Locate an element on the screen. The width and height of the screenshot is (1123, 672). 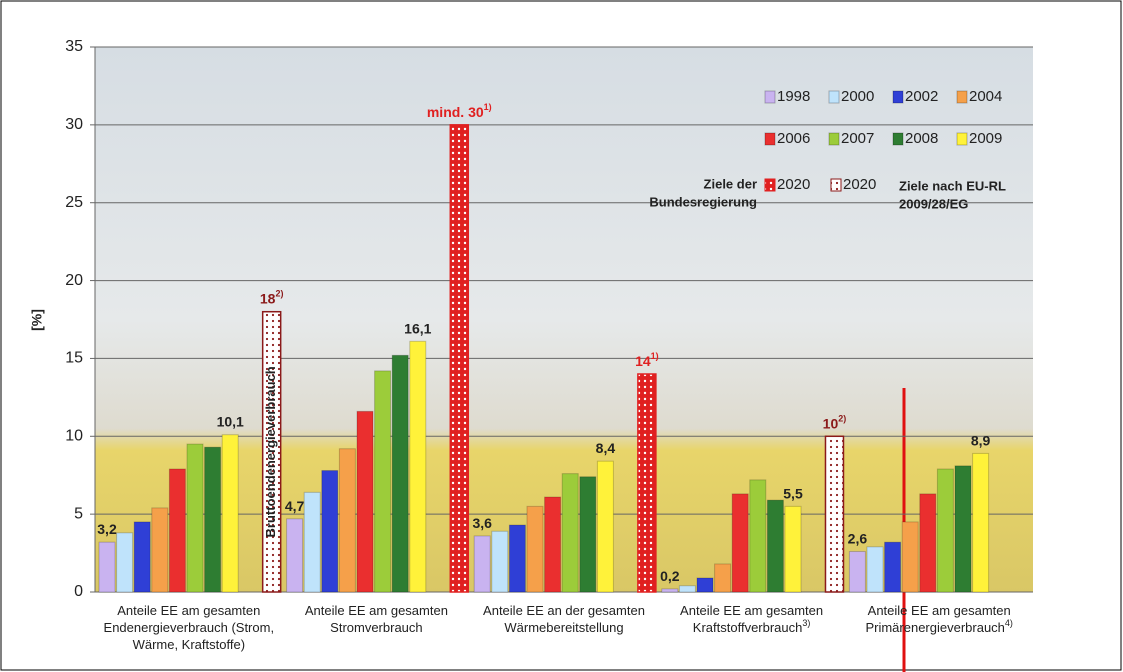
x-tick-label-text: Wärmebereitstellung is located at coordinates (563, 627).